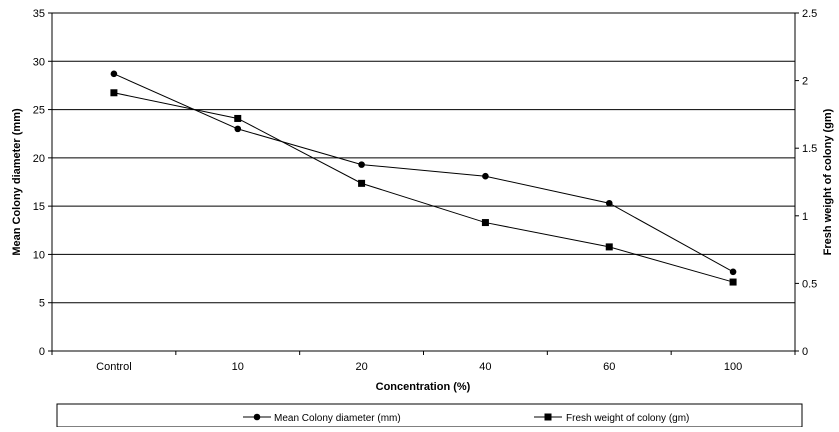 The image size is (839, 432). Describe the element at coordinates (39, 159) in the screenshot. I see `y-tick-label: 20` at that location.